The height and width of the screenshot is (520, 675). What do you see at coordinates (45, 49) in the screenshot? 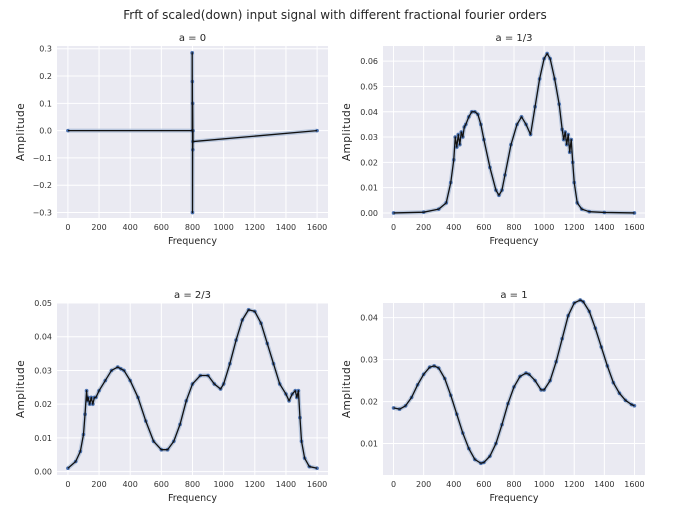
I see `y-tick-label: 0.3` at bounding box center [45, 49].